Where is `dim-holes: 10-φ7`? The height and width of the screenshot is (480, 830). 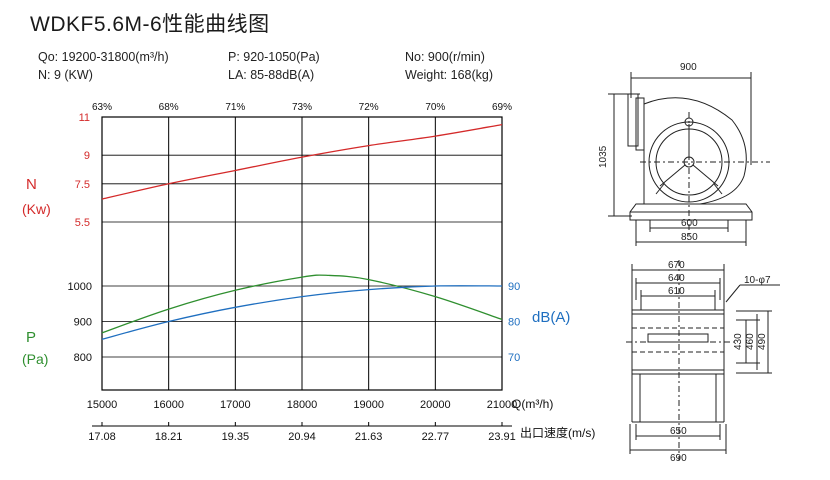 dim-holes: 10-φ7 is located at coordinates (757, 280).